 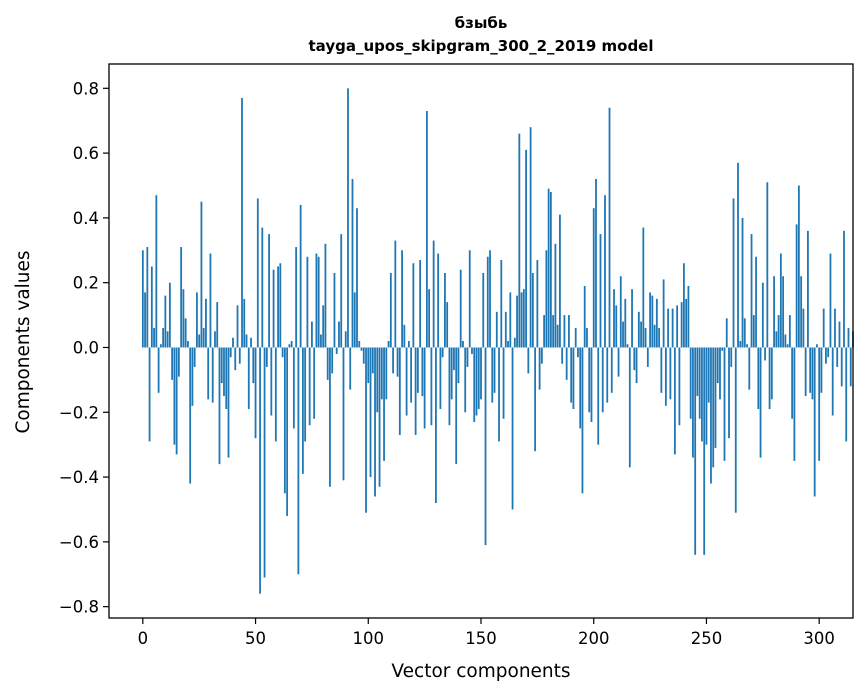 I want to click on x-tick-label: 0, so click(x=143, y=638).